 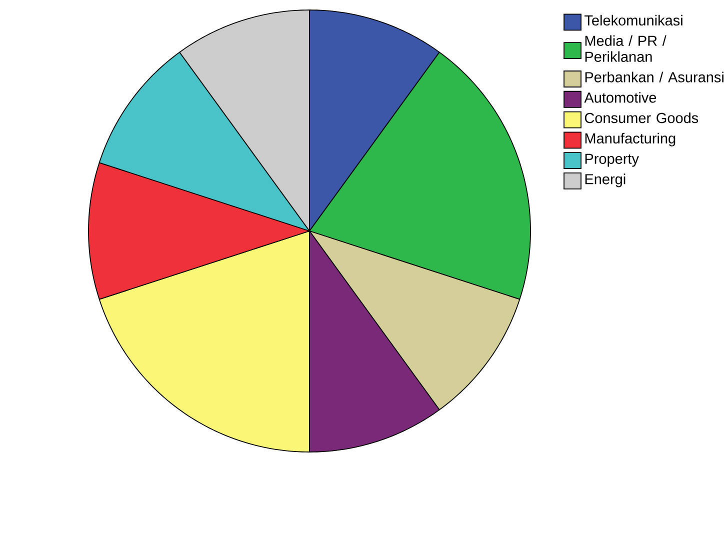 What do you see at coordinates (654, 77) in the screenshot?
I see `legend-label: Perbankan / Asuransi` at bounding box center [654, 77].